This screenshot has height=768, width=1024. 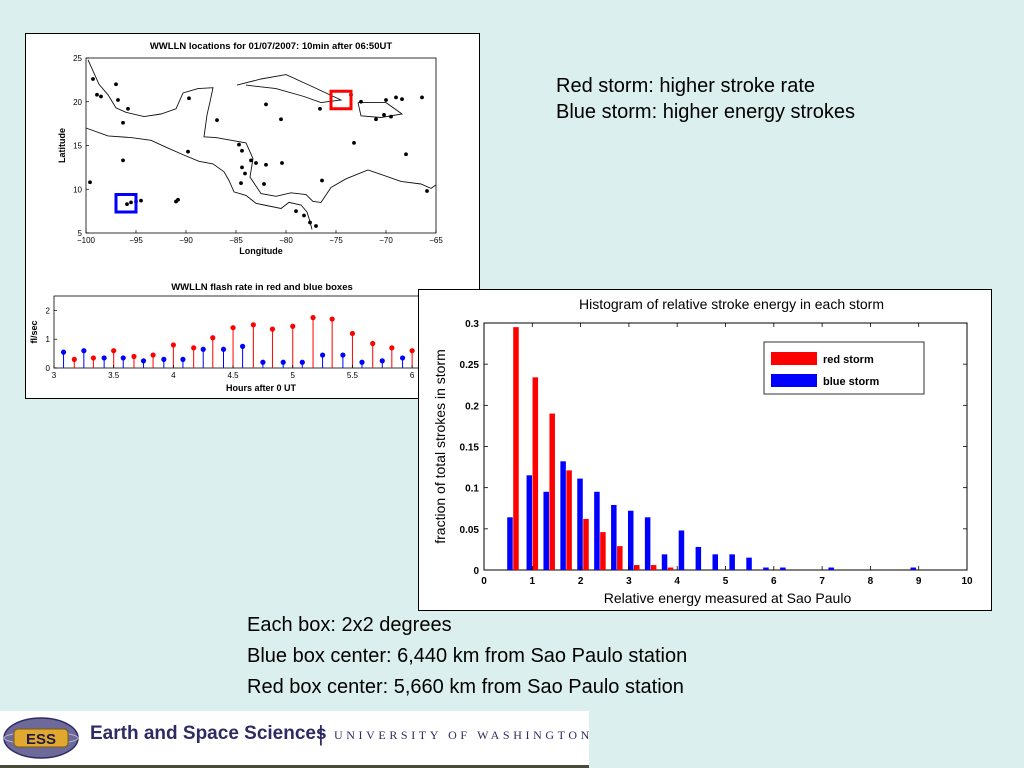 What do you see at coordinates (685, 86) in the screenshot?
I see `note-red-storm: Red storm: higher stroke rate` at bounding box center [685, 86].